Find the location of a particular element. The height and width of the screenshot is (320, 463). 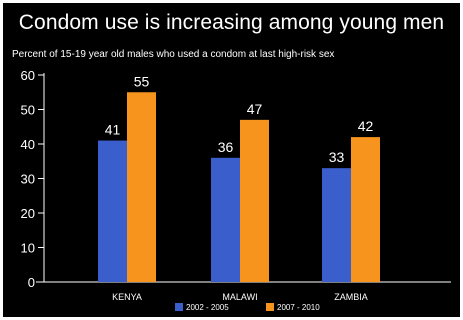

y-tick-label: 50 is located at coordinates (28, 110).